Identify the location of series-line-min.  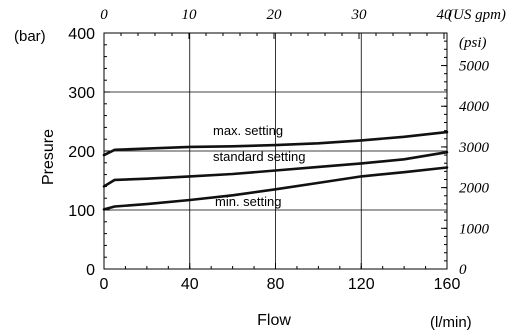
(275, 188).